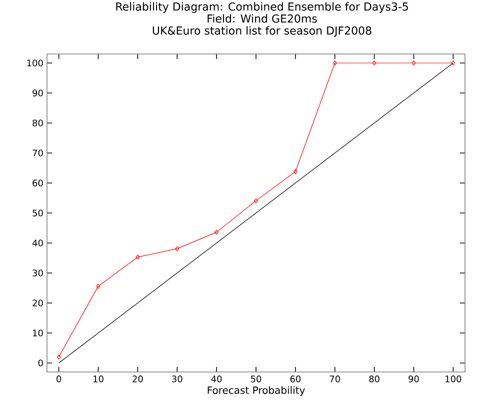 Image resolution: width=500 pixels, height=412 pixels. What do you see at coordinates (99, 379) in the screenshot?
I see `x-tick-label: 10` at bounding box center [99, 379].